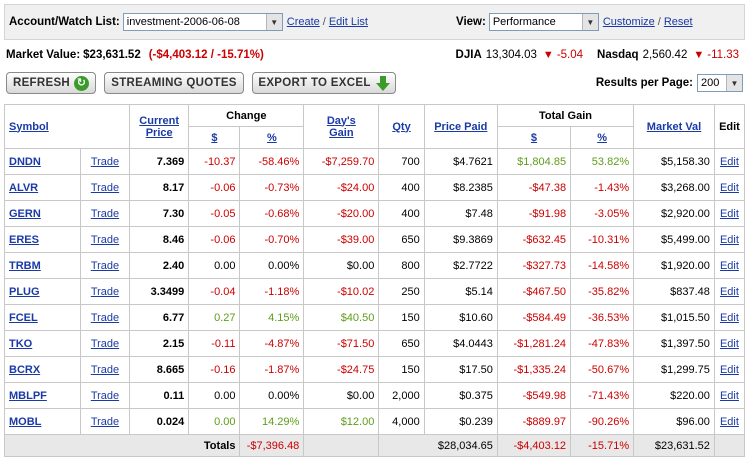 The width and height of the screenshot is (749, 460). What do you see at coordinates (25, 421) in the screenshot?
I see `symbol-link: MOBL` at bounding box center [25, 421].